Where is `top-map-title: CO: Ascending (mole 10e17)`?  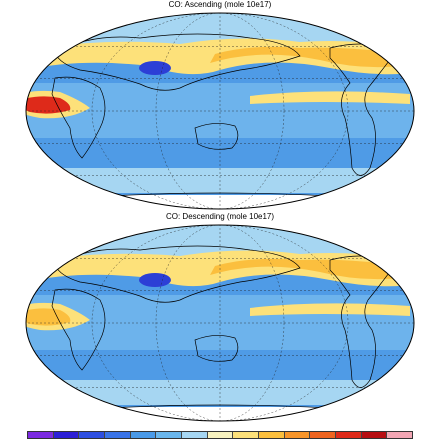 top-map-title: CO: Ascending (mole 10e17) is located at coordinates (220, 4).